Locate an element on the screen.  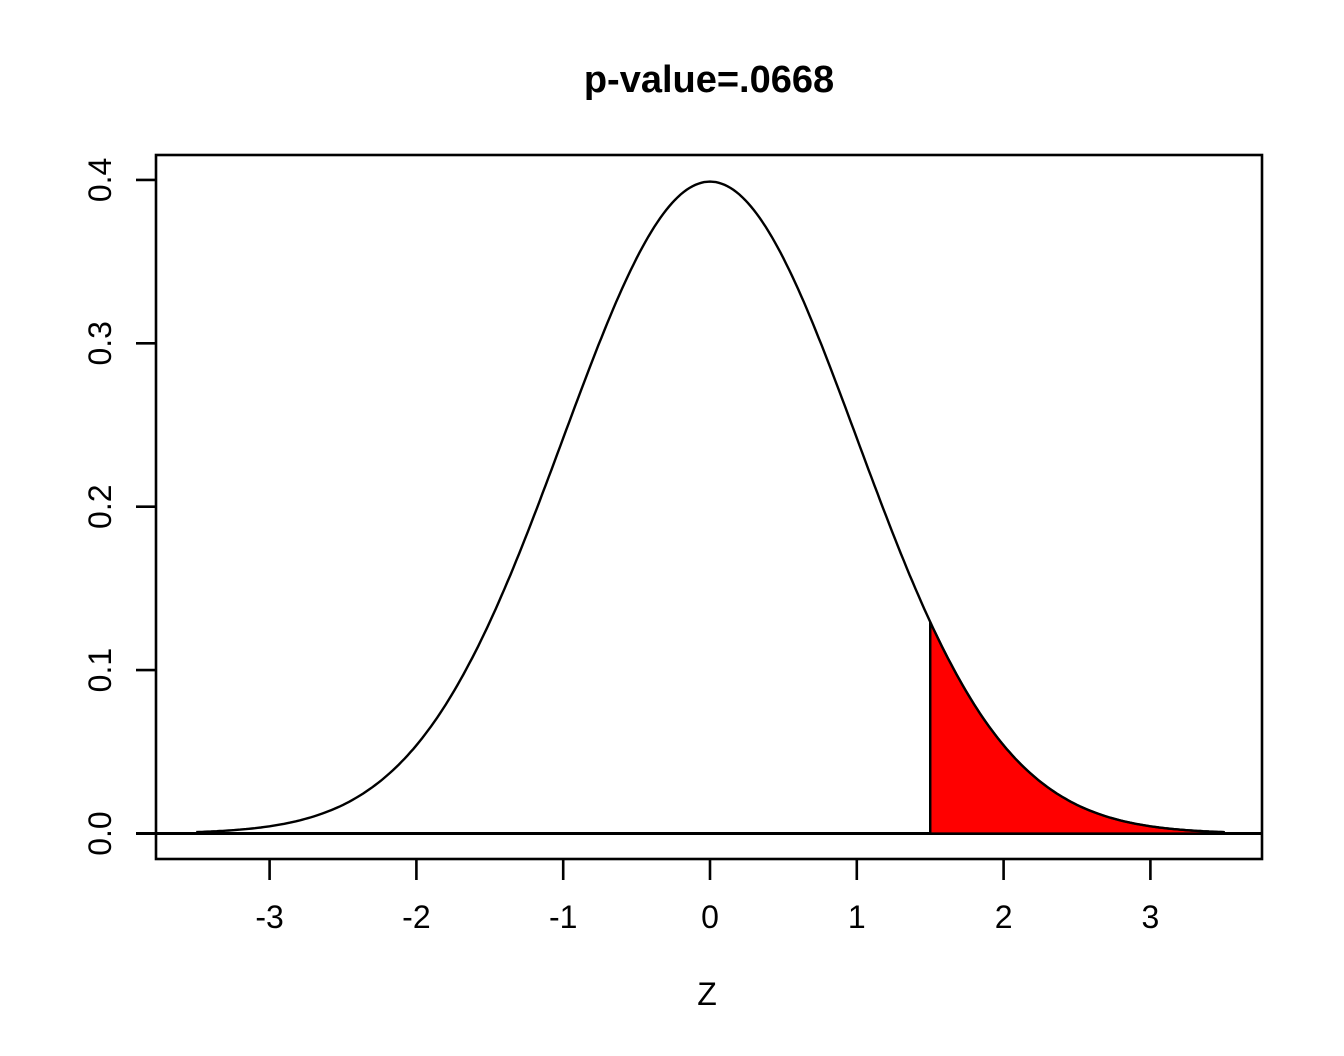
y-tick-label: 0.4 is located at coordinates (100, 180).